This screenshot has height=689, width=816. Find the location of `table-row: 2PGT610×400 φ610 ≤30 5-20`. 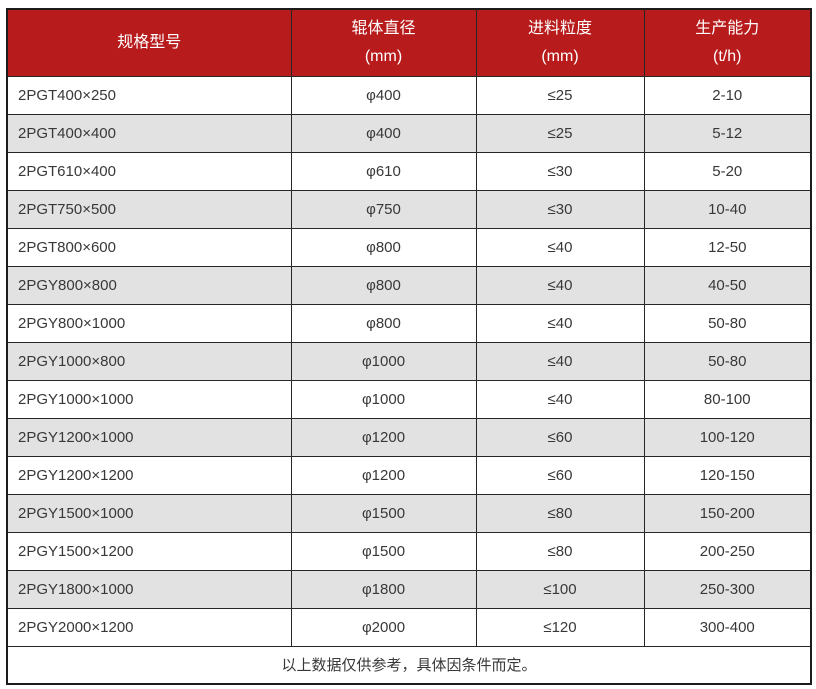

table-row: 2PGT610×400 φ610 ≤30 5-20 is located at coordinates (409, 171).